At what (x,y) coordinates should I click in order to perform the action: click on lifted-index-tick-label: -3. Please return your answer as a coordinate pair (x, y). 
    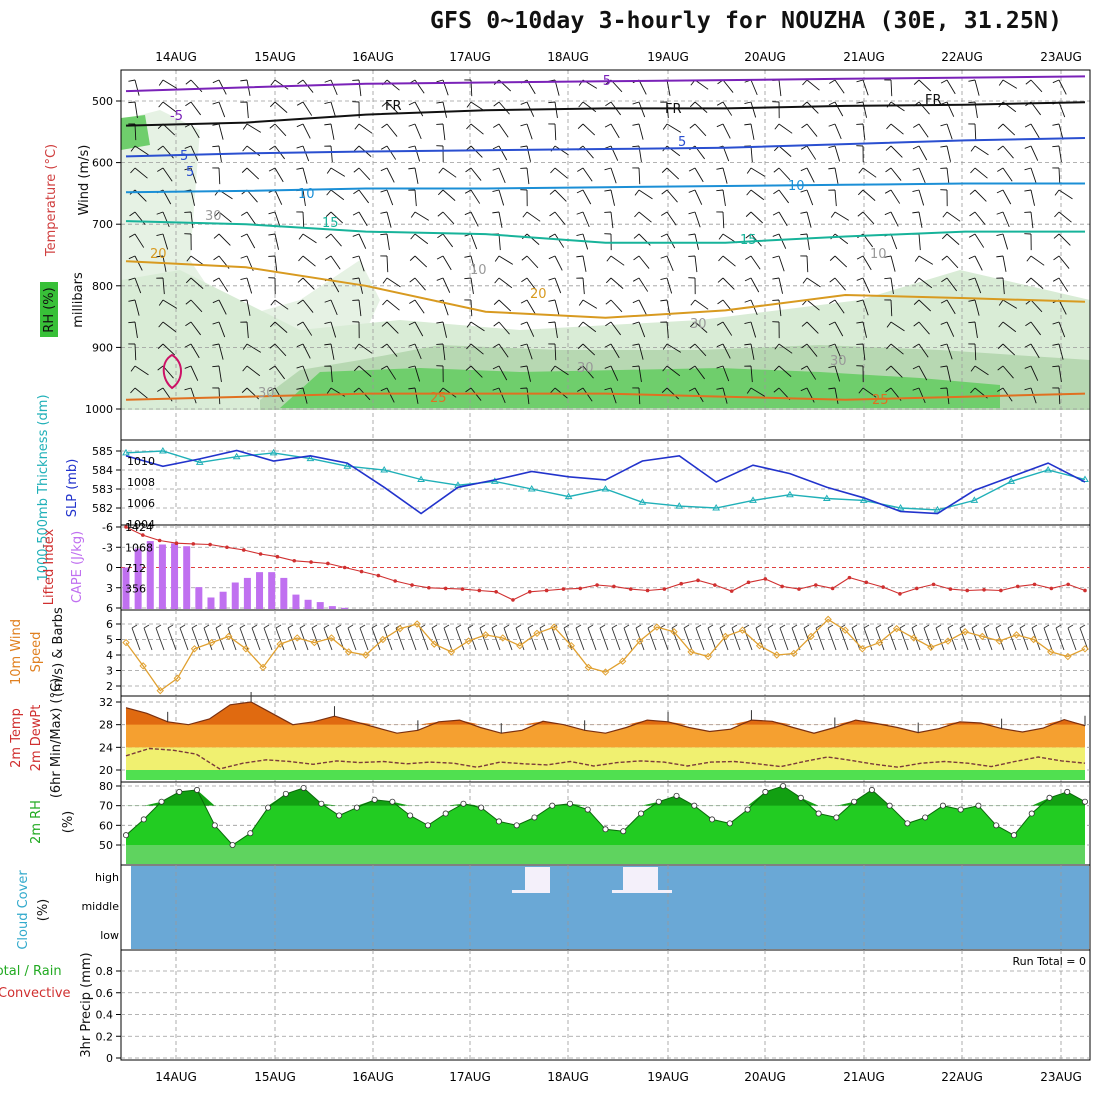
    Looking at the image, I should click on (107, 547).